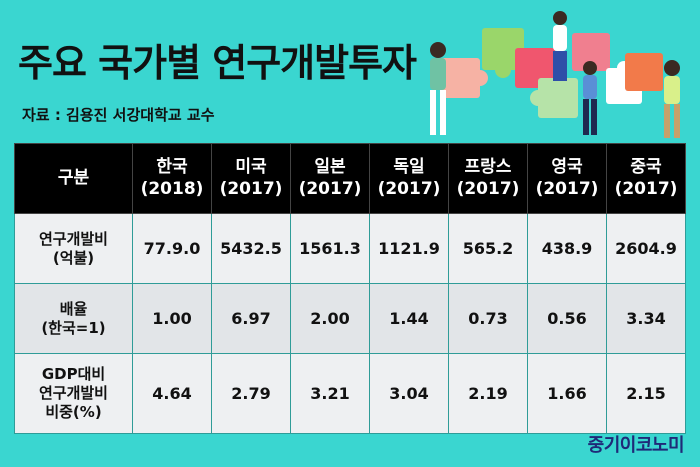 Image resolution: width=700 pixels, height=467 pixels. I want to click on table-cell: 0.56, so click(567, 318).